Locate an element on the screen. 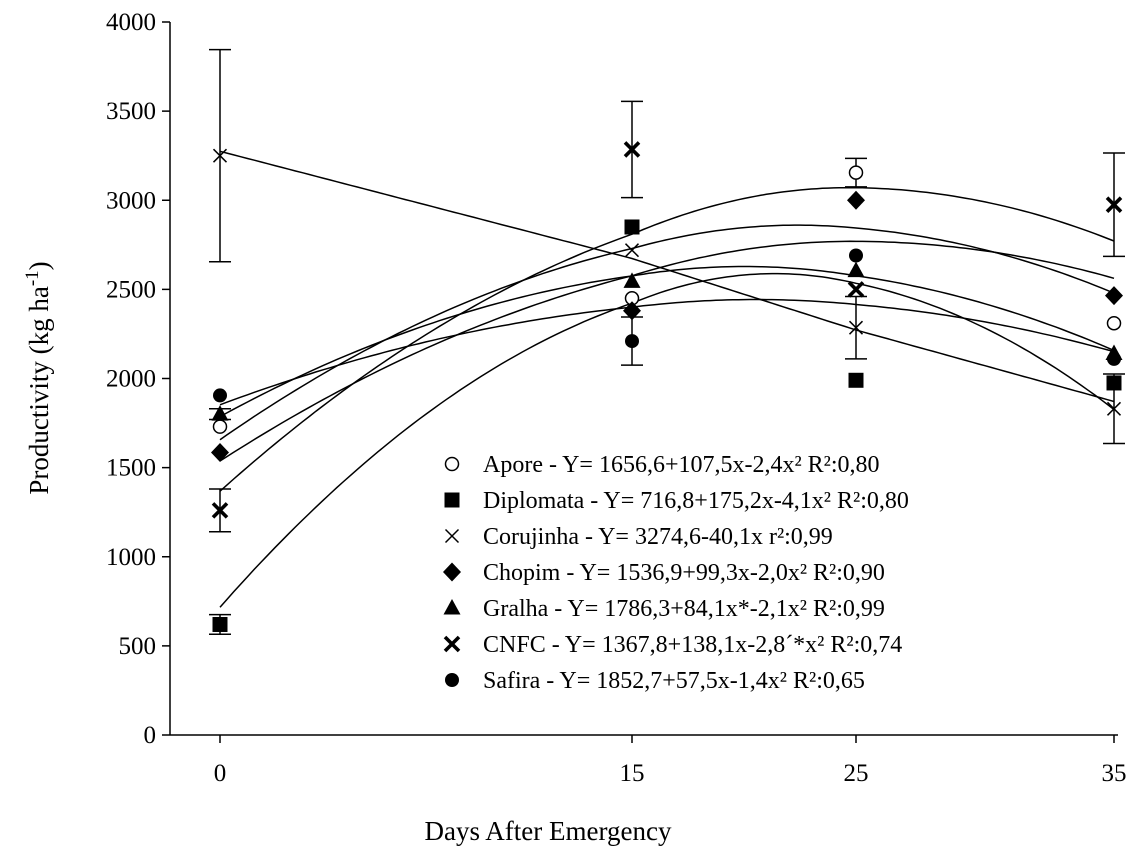 This screenshot has height=858, width=1134. y-axis-title: Productivity (kg ha-1) is located at coordinates (38, 377).